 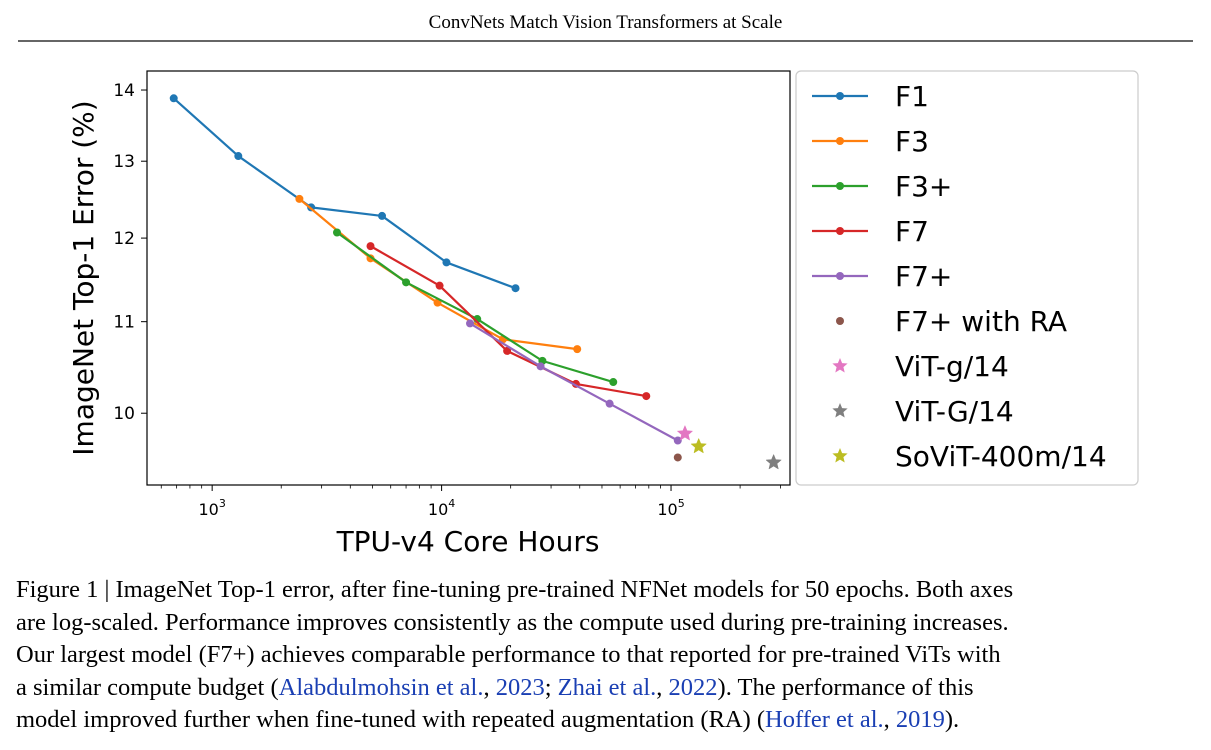 What do you see at coordinates (923, 276) in the screenshot?
I see `legend-label: F7+` at bounding box center [923, 276].